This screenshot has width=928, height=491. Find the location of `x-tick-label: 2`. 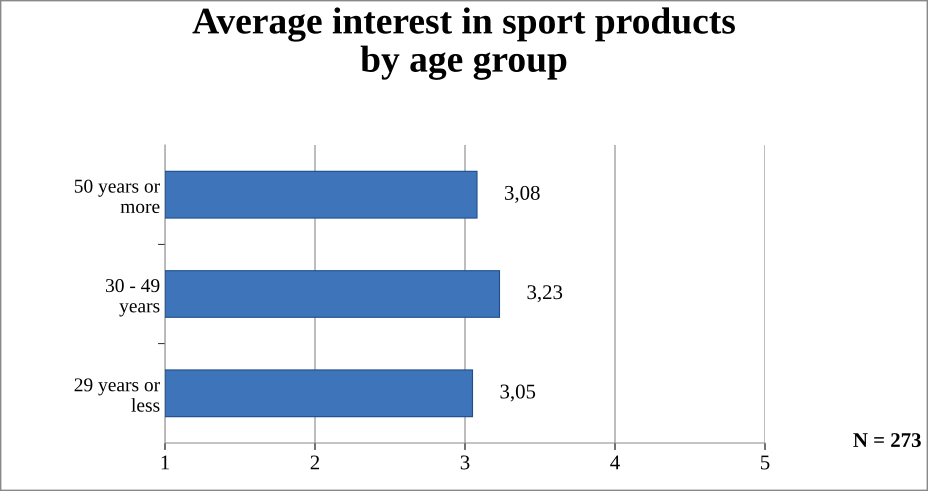

x-tick-label: 2 is located at coordinates (315, 462).